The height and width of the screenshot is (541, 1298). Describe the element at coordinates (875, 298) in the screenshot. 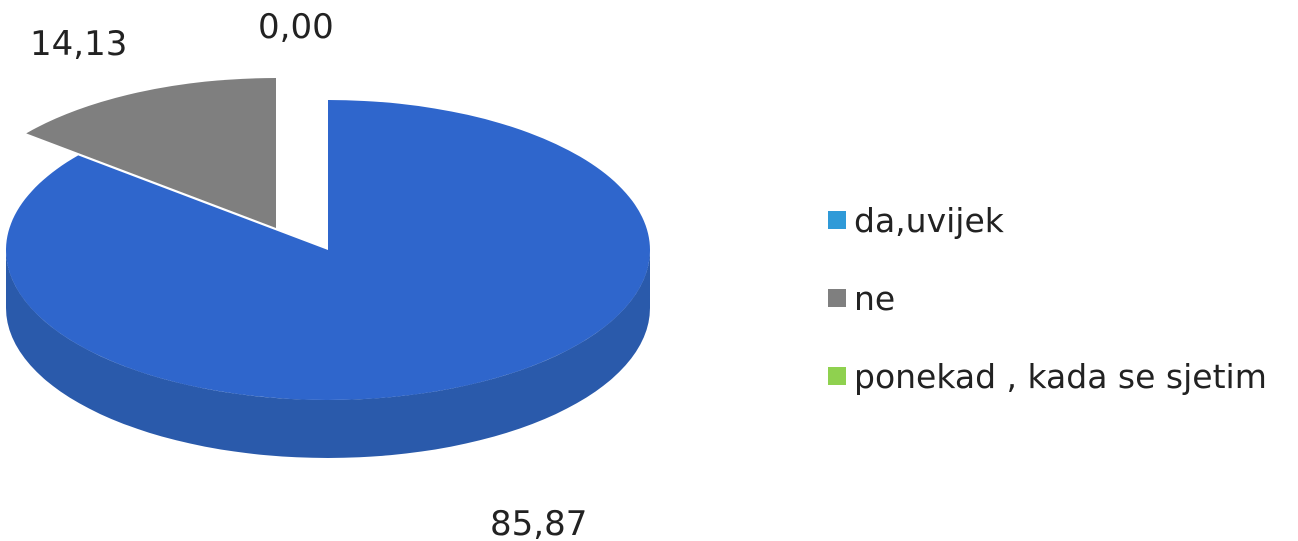

I see `legend-label-ne: ne` at that location.